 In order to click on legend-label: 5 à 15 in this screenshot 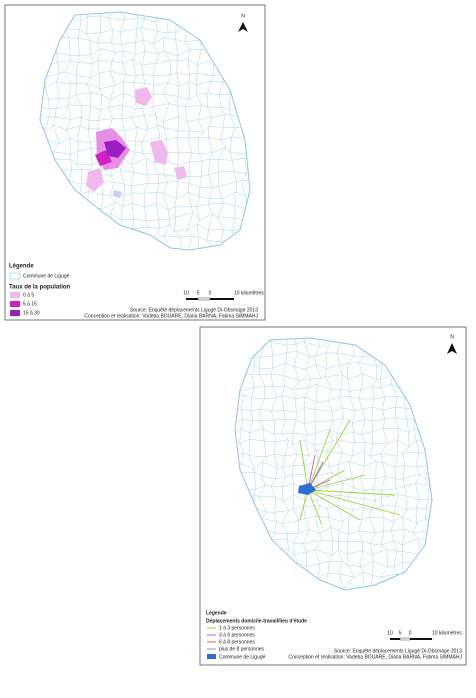, I will do `click(30, 304)`.